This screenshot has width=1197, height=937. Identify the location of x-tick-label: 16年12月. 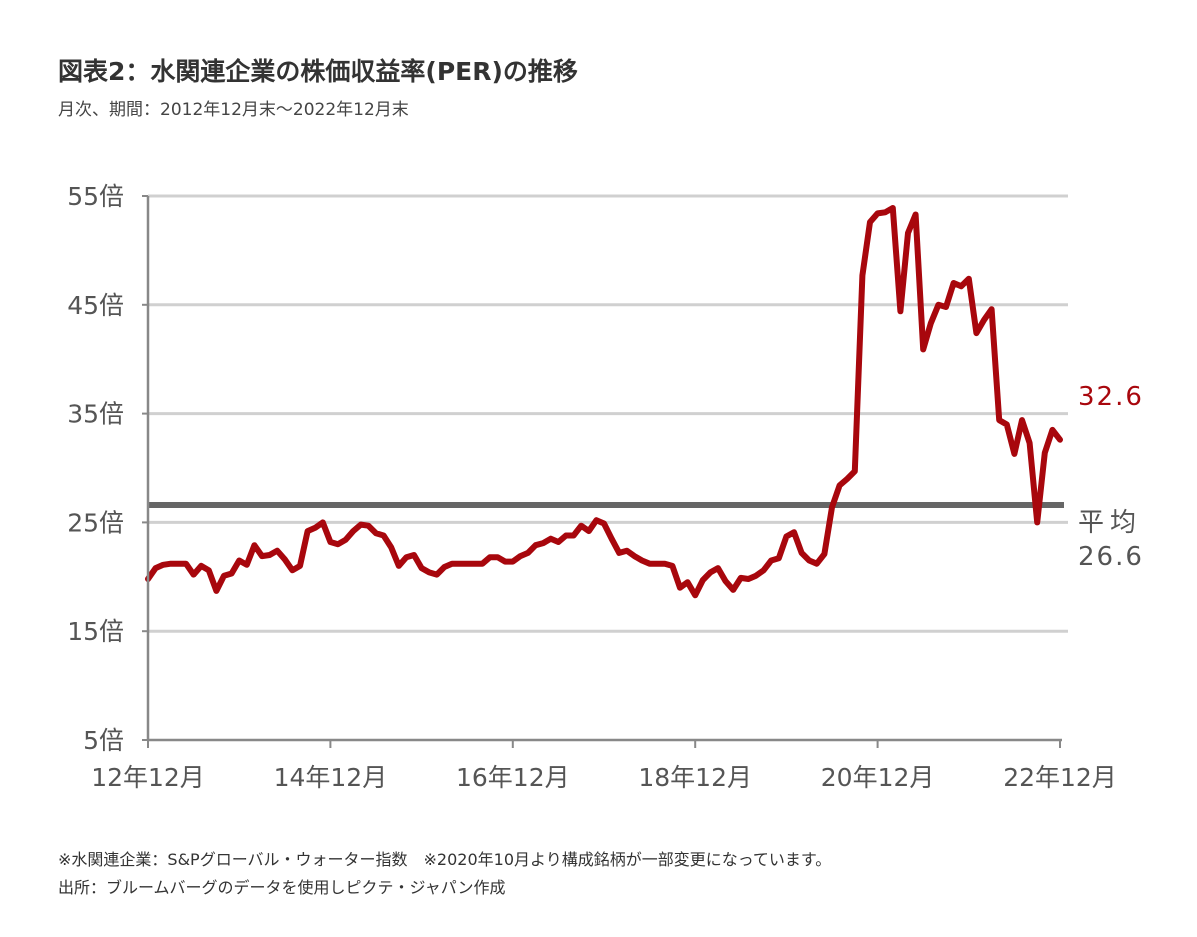
(513, 777).